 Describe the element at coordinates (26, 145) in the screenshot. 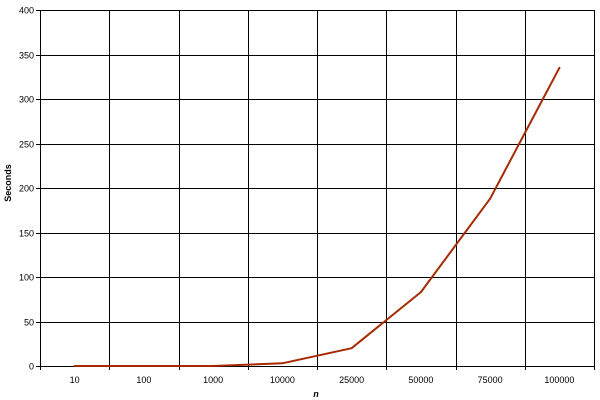

I see `y-tick-label: 250` at that location.